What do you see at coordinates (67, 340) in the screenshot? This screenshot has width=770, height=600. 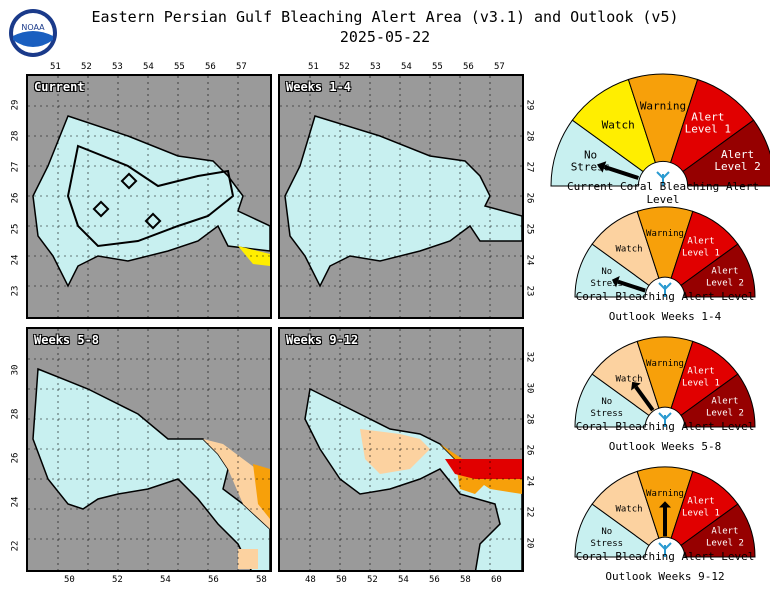 I see `panel-label: Weeks 5-8` at bounding box center [67, 340].